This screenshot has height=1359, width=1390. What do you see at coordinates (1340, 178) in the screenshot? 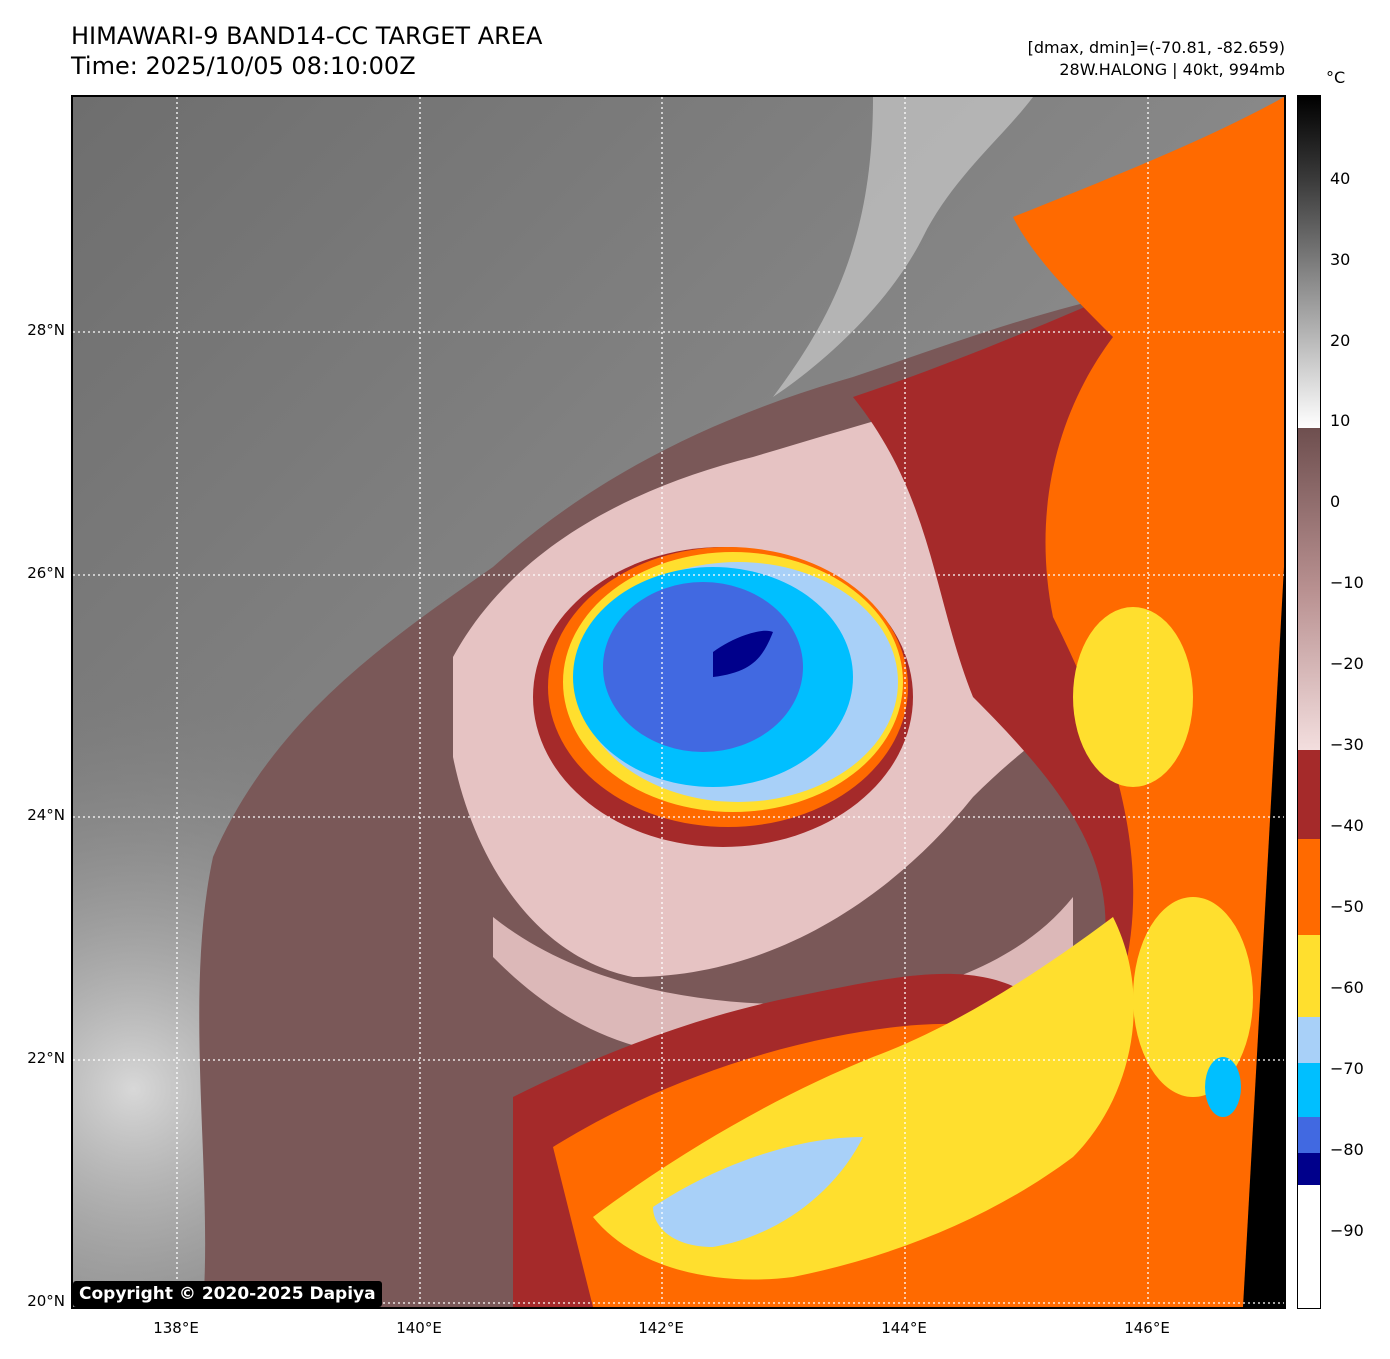
I see `colorbar-tick-label: 40` at bounding box center [1340, 178].